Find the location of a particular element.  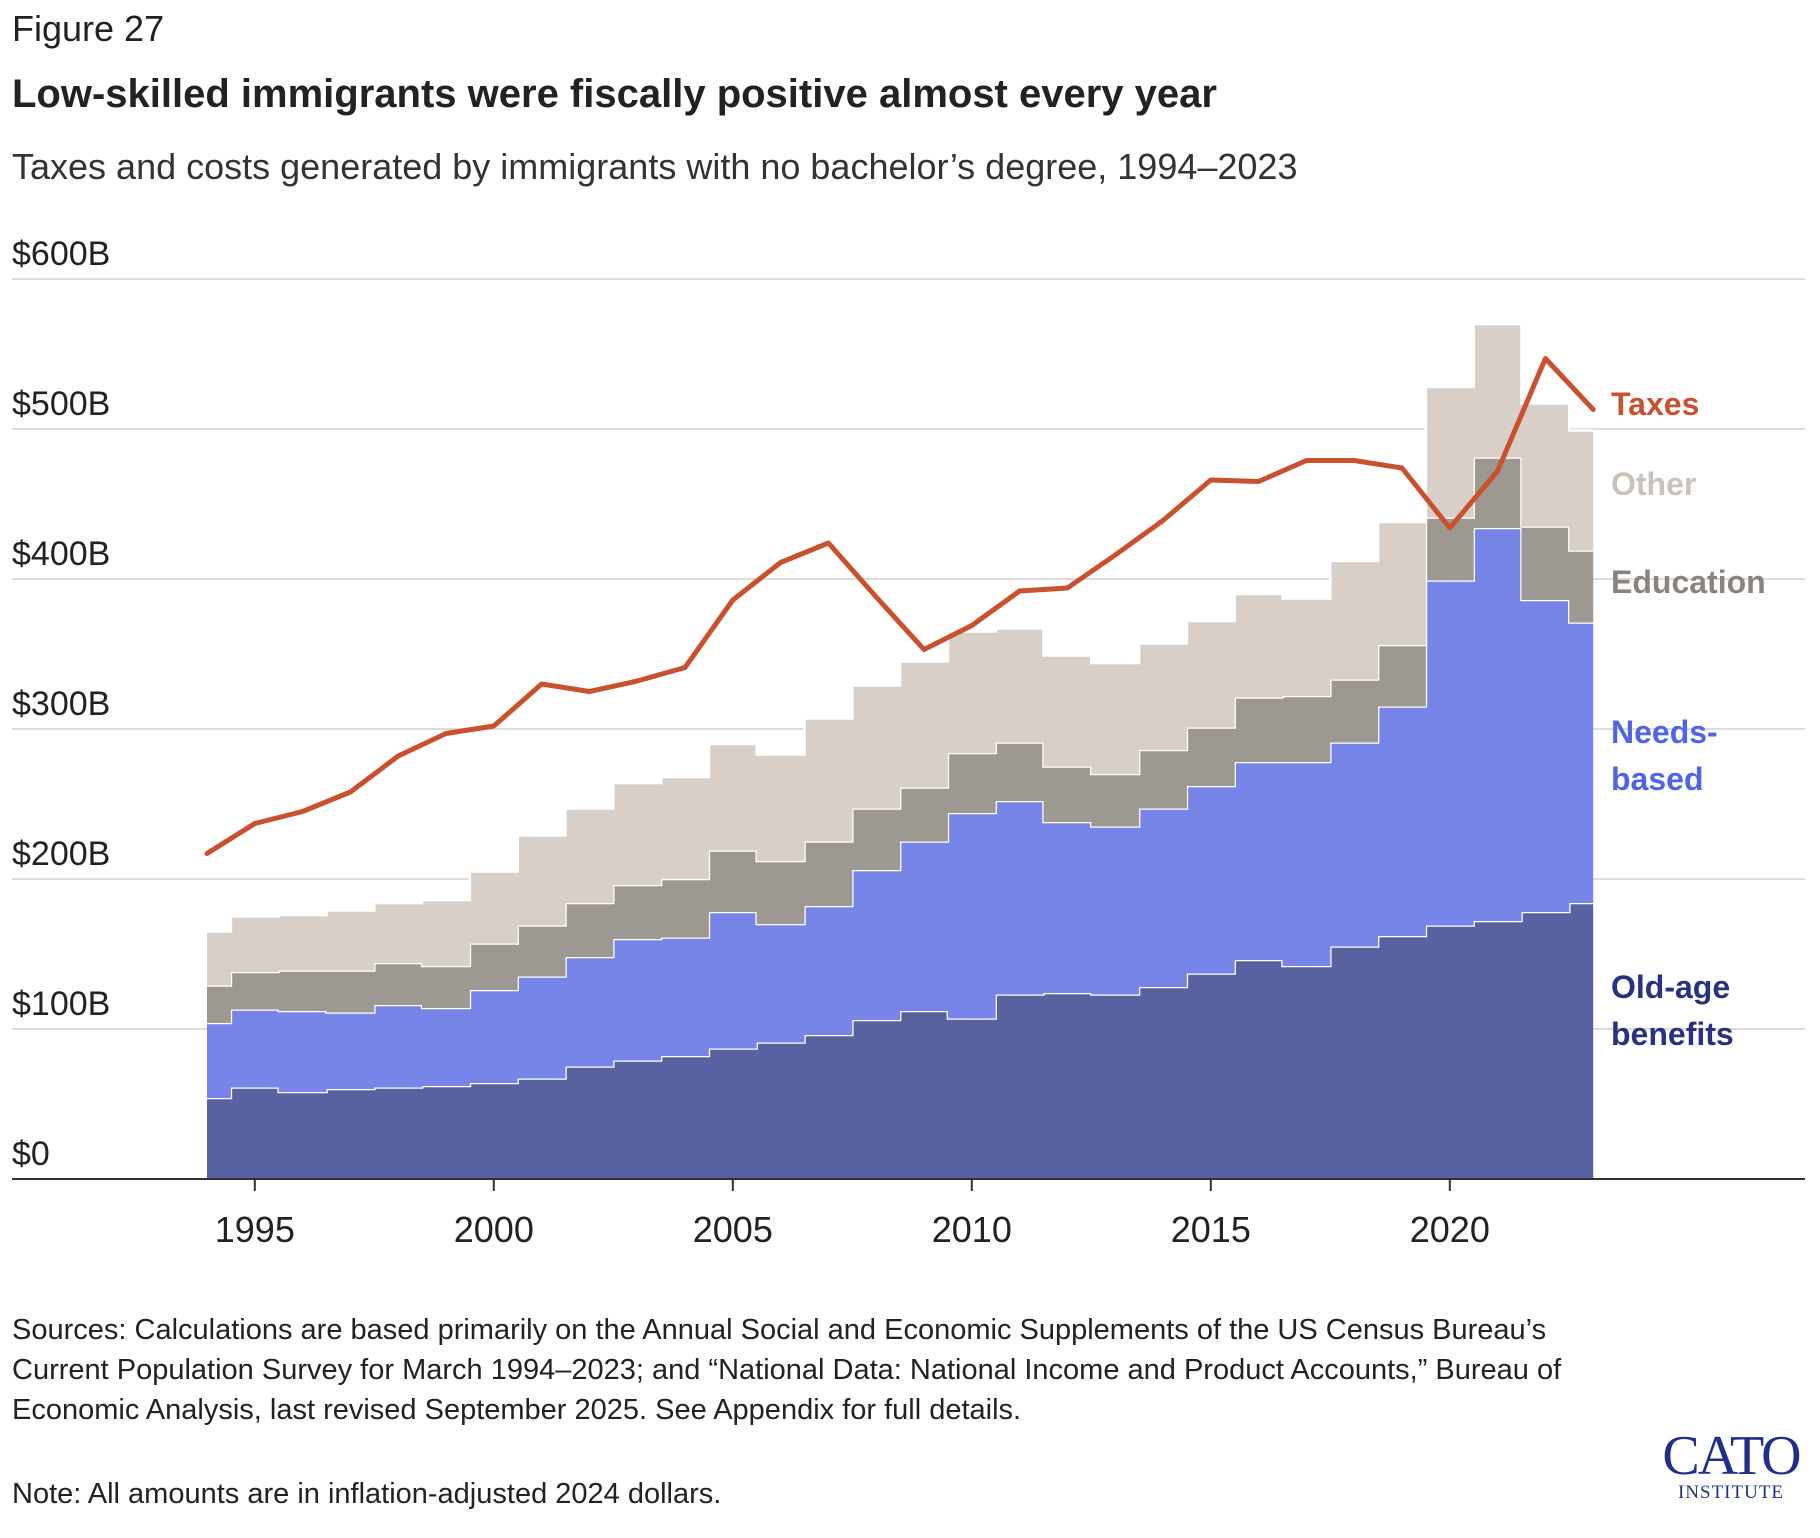

y-tick-label: $300B is located at coordinates (61, 704).